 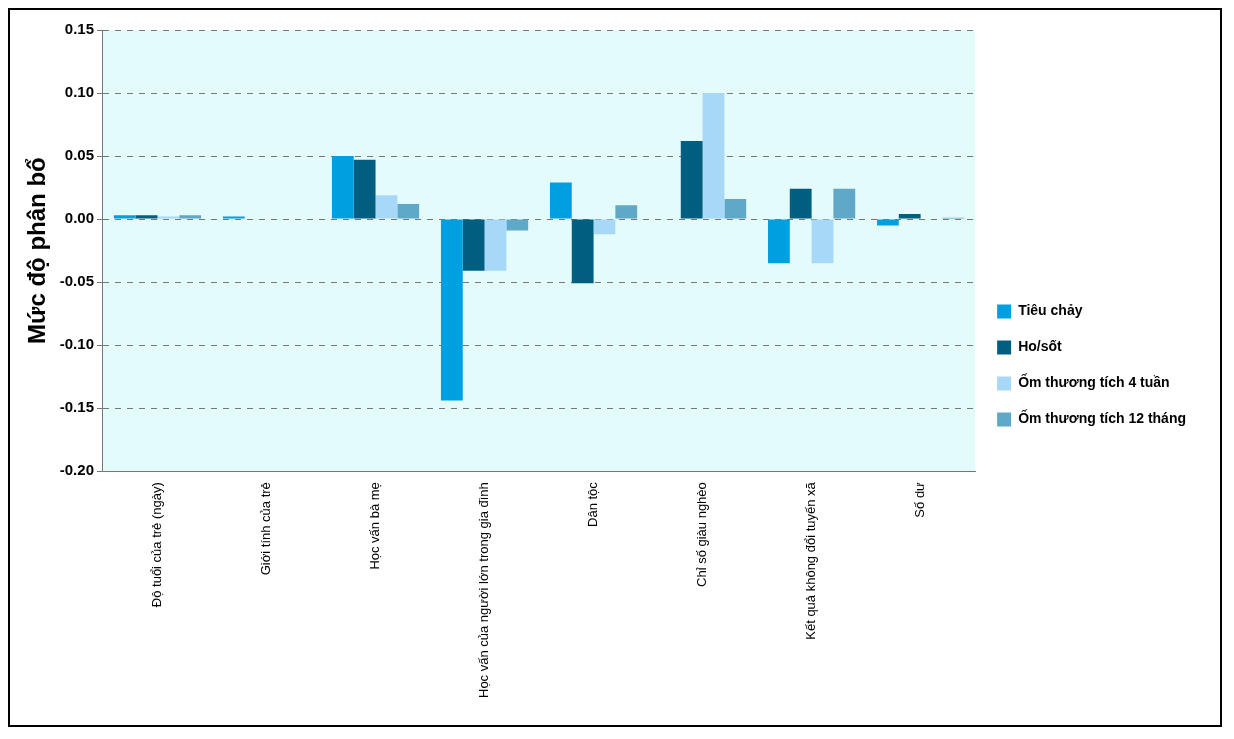 I want to click on legend-label: Tiêu chảy, so click(x=1050, y=310).